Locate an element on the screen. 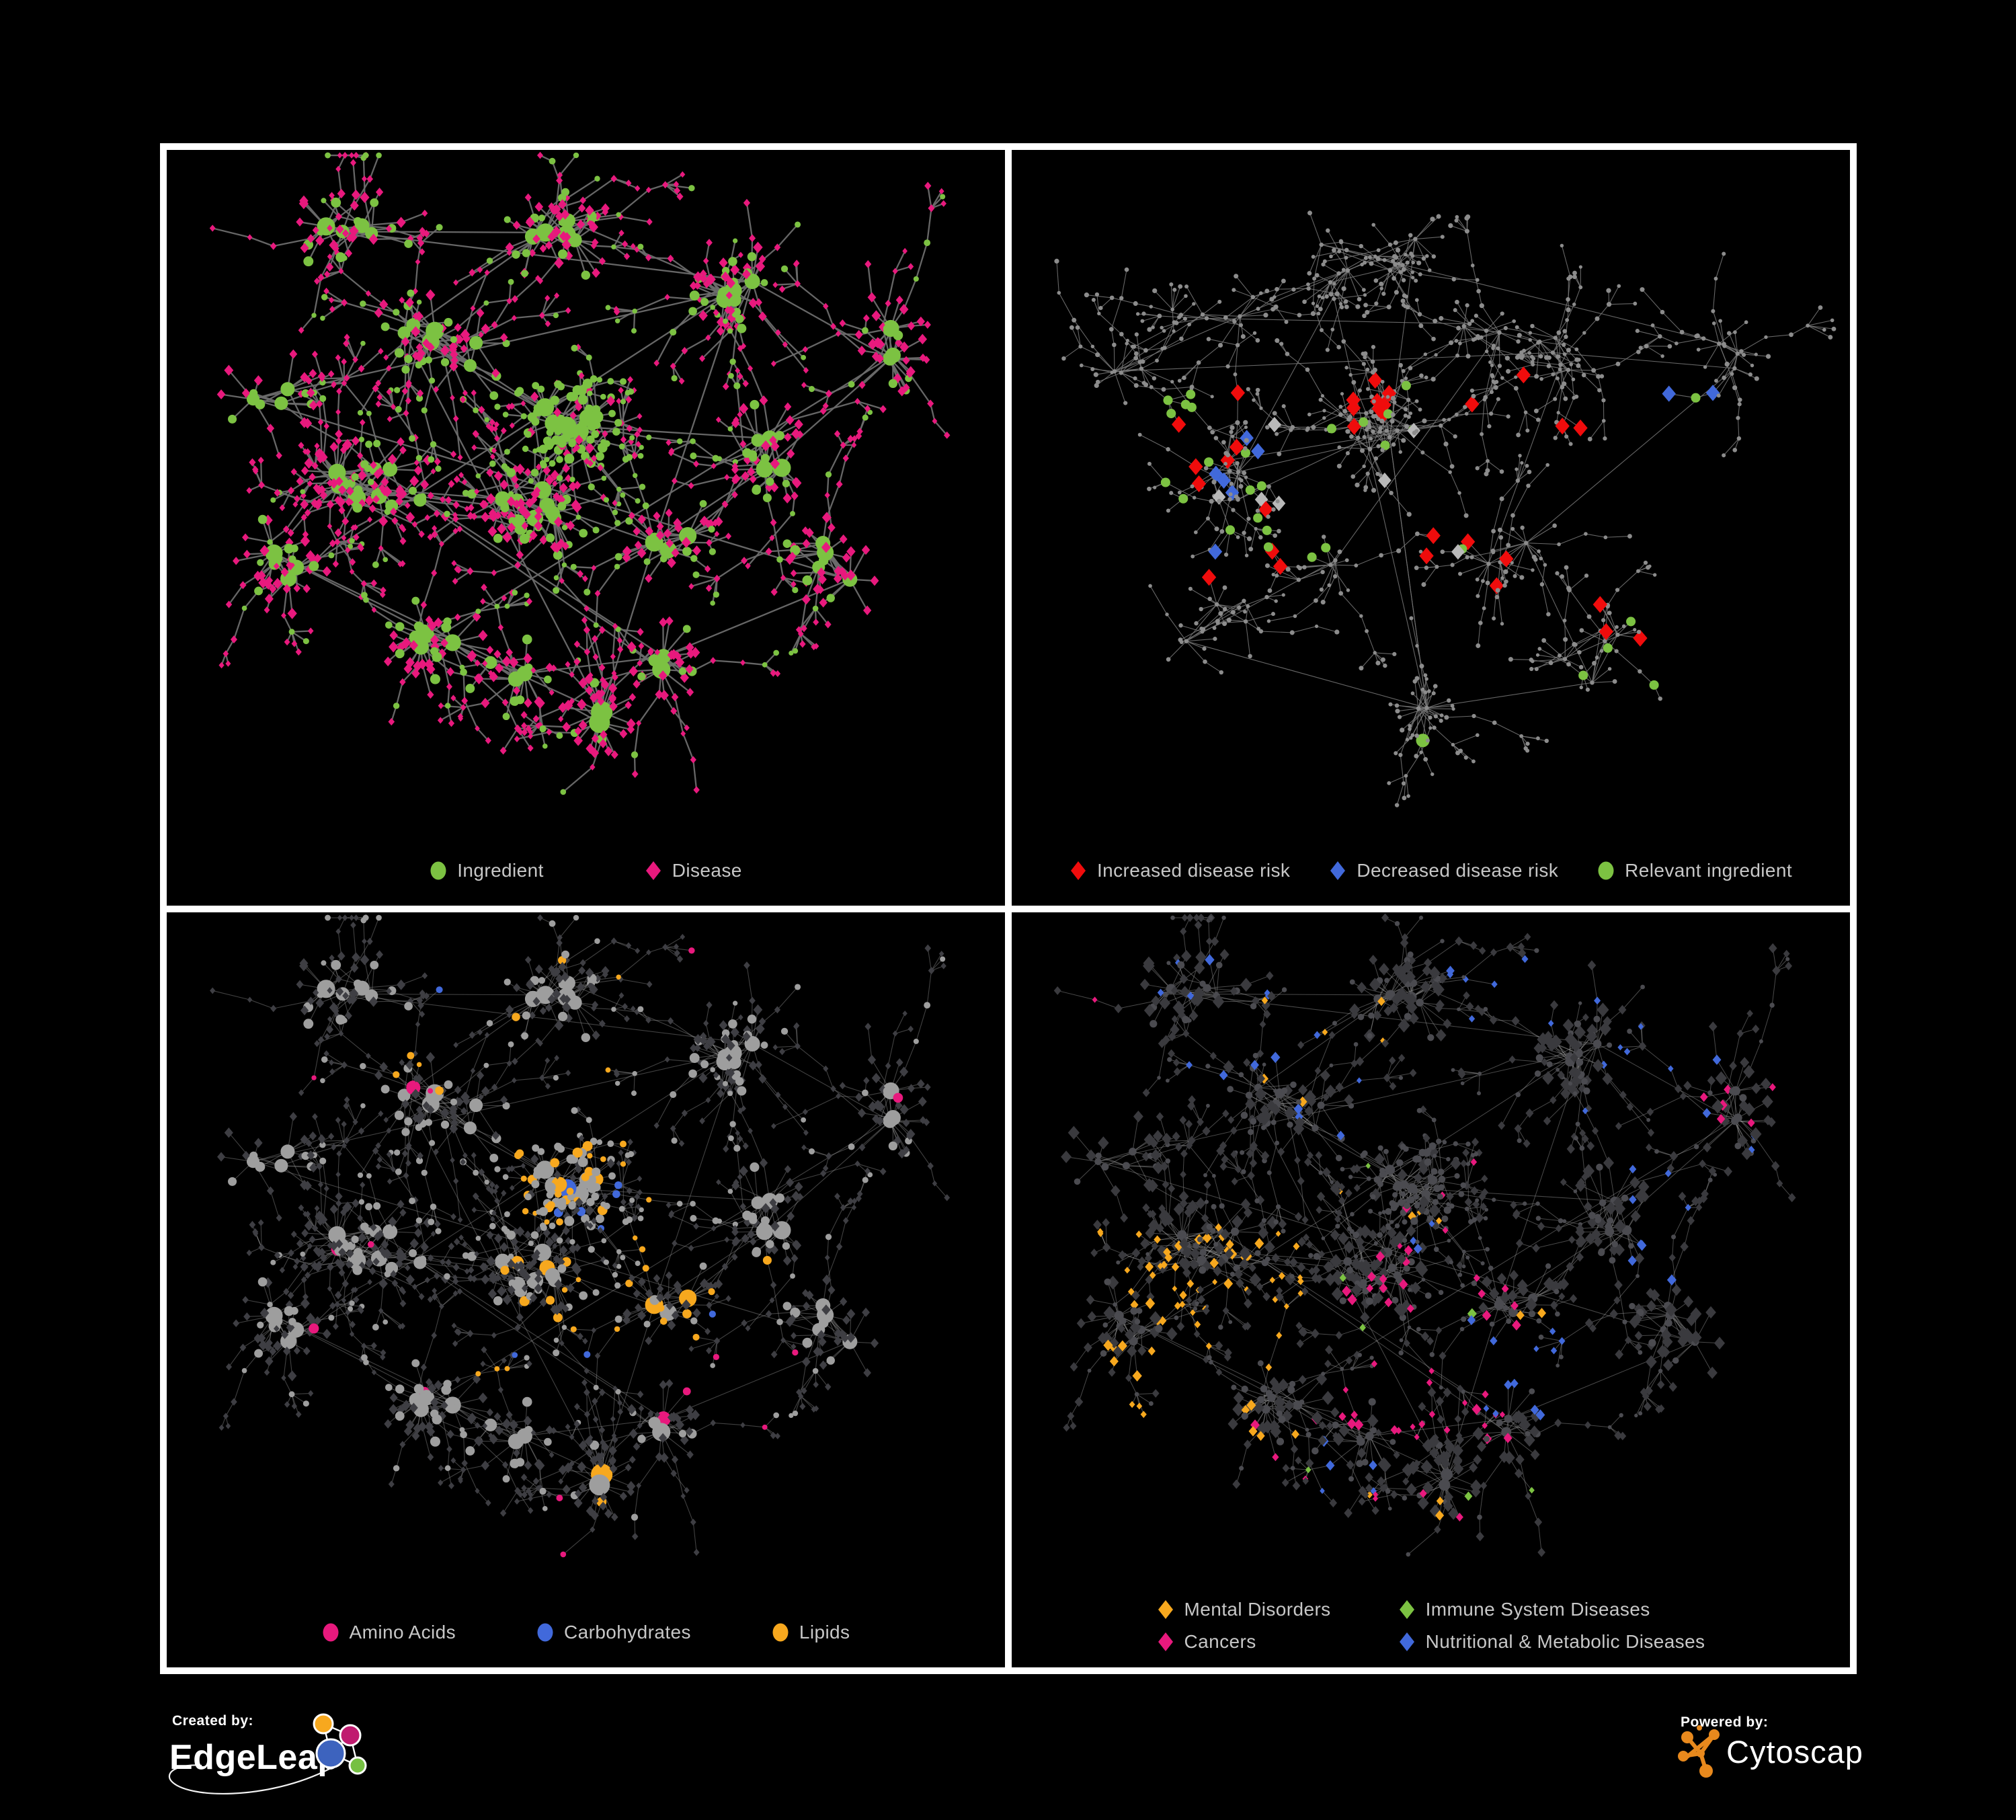  legend-nutrient-classes: Amino Acids Carbohydrates Lipids is located at coordinates (586, 1632).